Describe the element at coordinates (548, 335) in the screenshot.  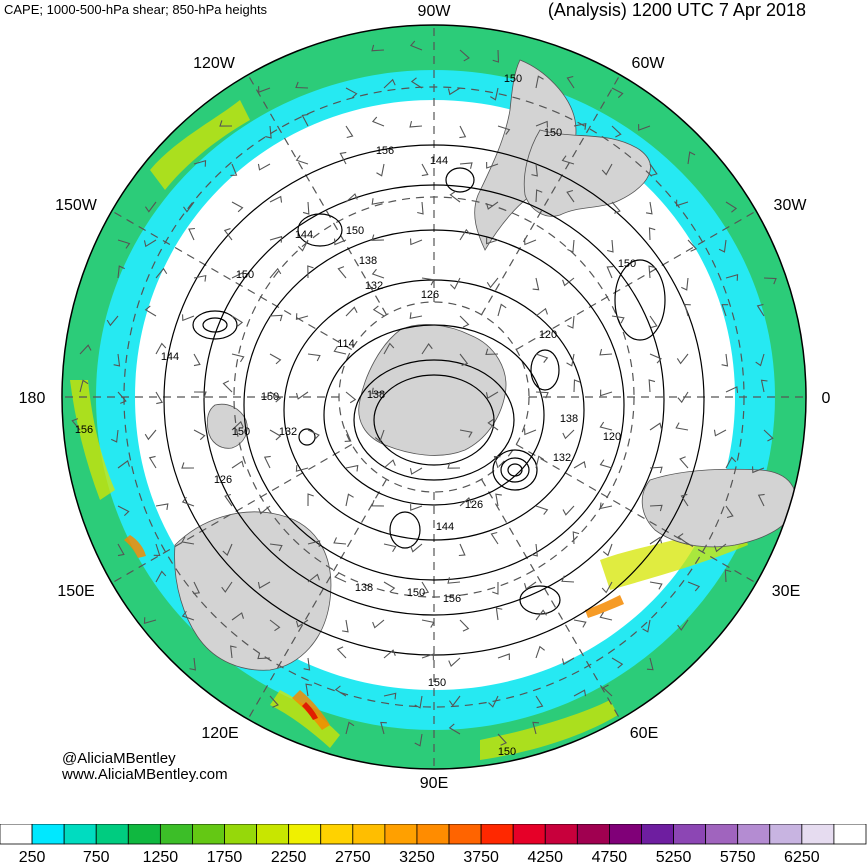
I see `contour-label: 120` at that location.